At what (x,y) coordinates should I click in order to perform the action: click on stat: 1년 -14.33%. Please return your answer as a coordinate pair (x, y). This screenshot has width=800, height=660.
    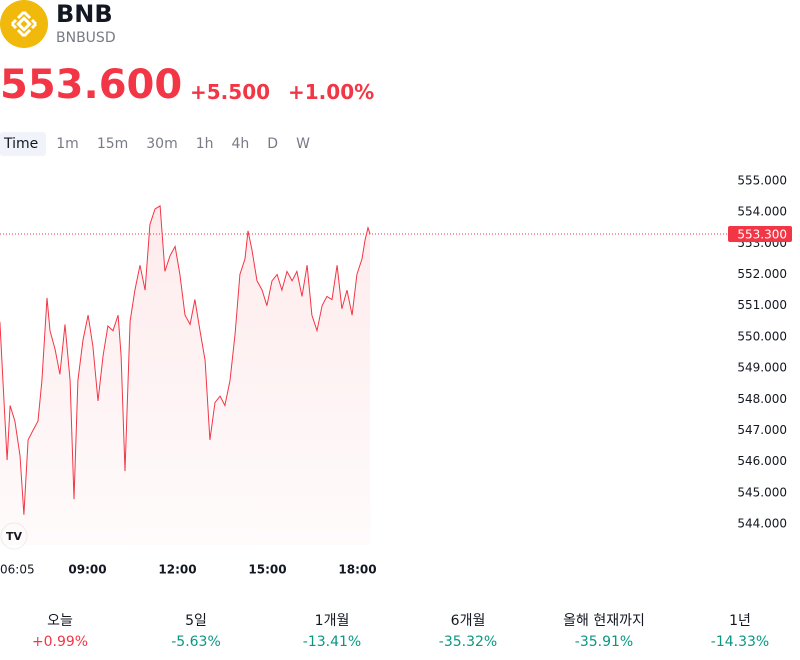
    Looking at the image, I should click on (740, 630).